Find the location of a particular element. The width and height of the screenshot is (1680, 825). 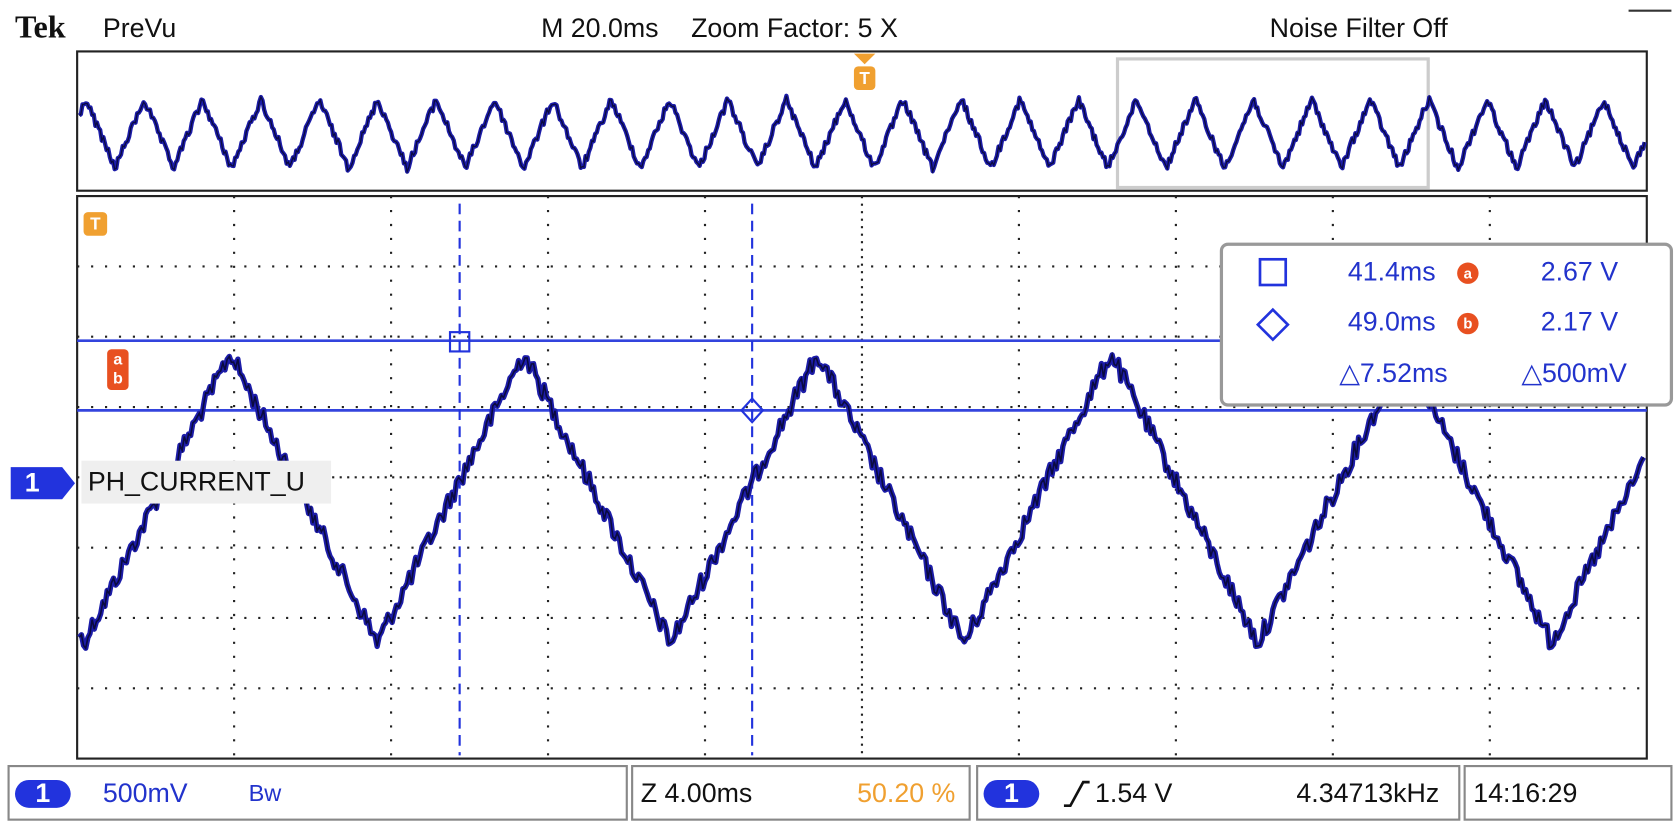

readout-cursor-1-icon is located at coordinates (1273, 272).